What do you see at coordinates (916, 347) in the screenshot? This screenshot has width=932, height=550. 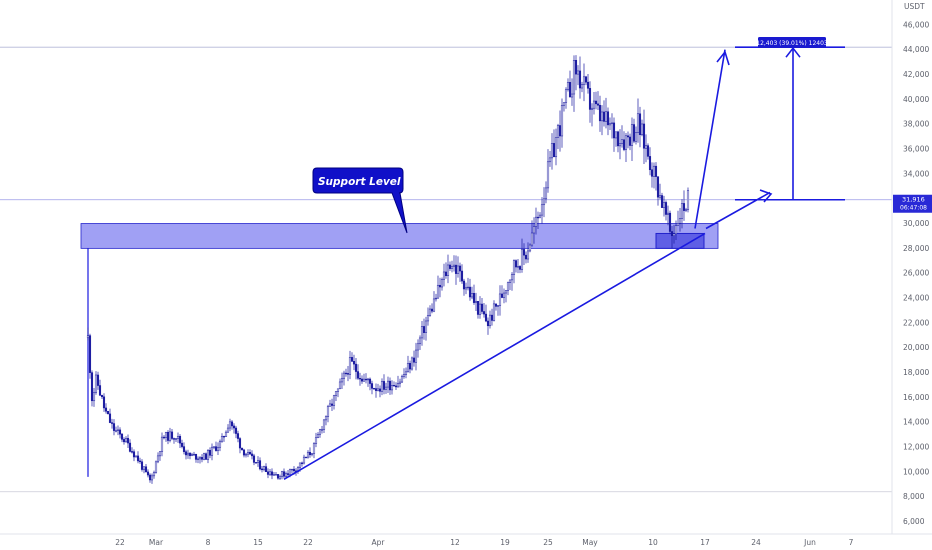 I see `price-tick-label: 20,000` at bounding box center [916, 347].